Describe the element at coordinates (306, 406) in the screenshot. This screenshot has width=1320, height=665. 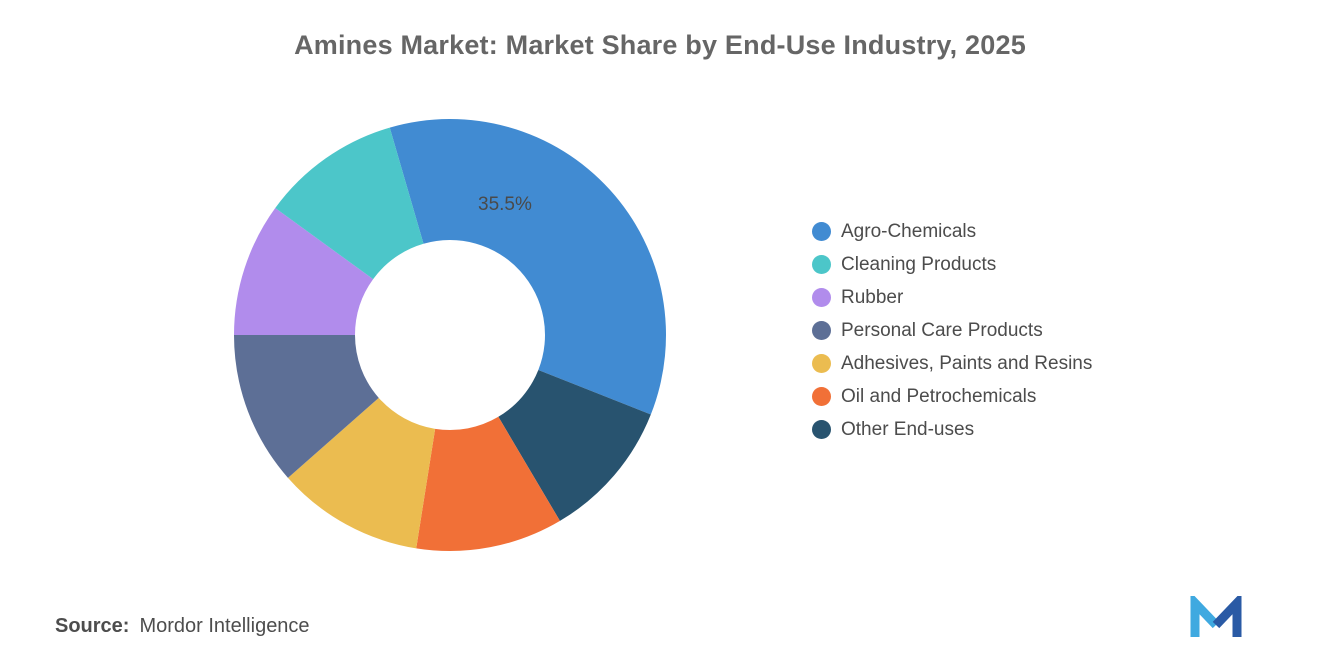
I see `pie-slice-personal-care-products` at that location.